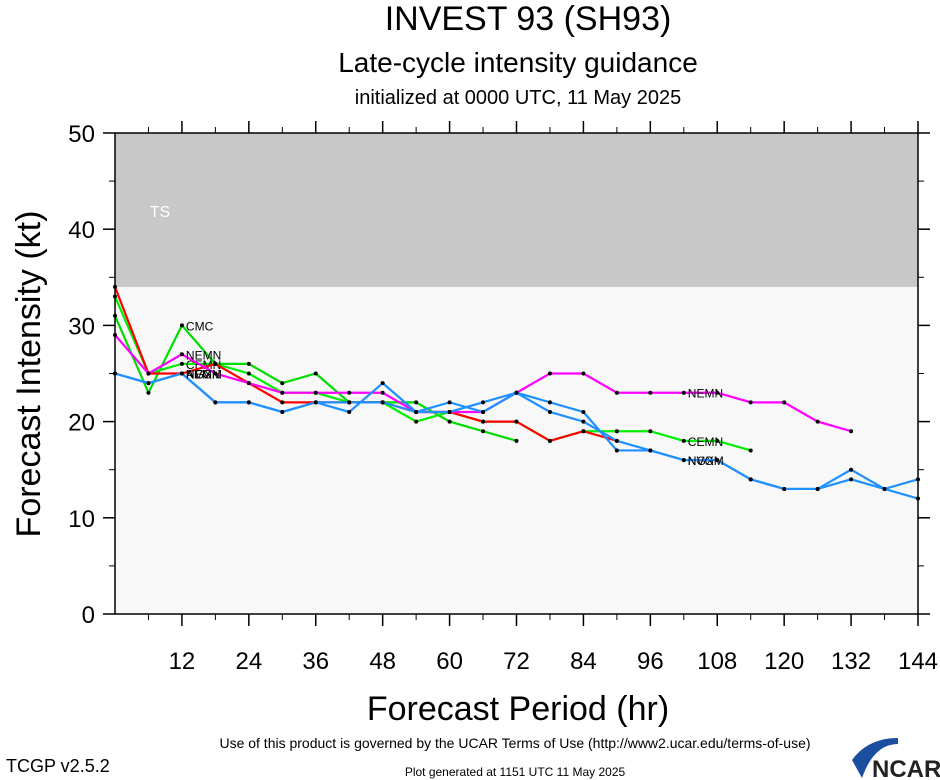  What do you see at coordinates (650, 661) in the screenshot?
I see `x-tick-label: 96` at bounding box center [650, 661].